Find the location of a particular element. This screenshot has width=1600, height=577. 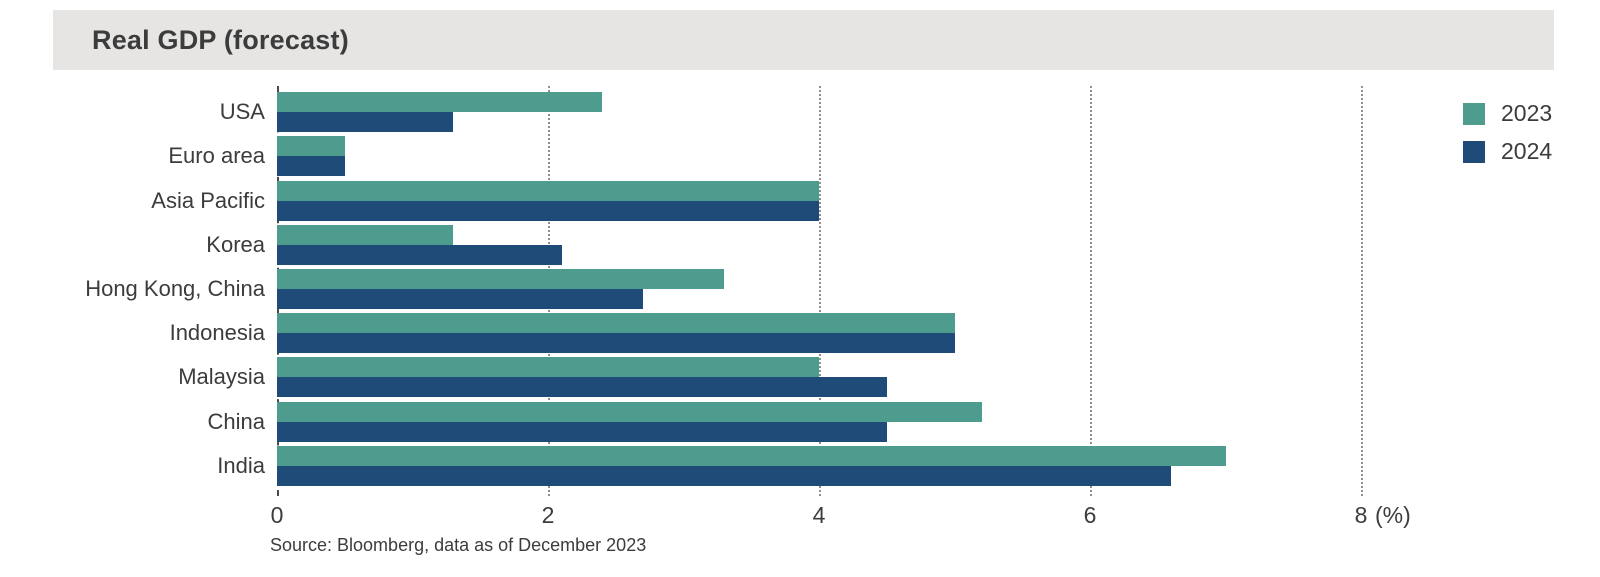

x-tick-label-0: 0 is located at coordinates (277, 515).